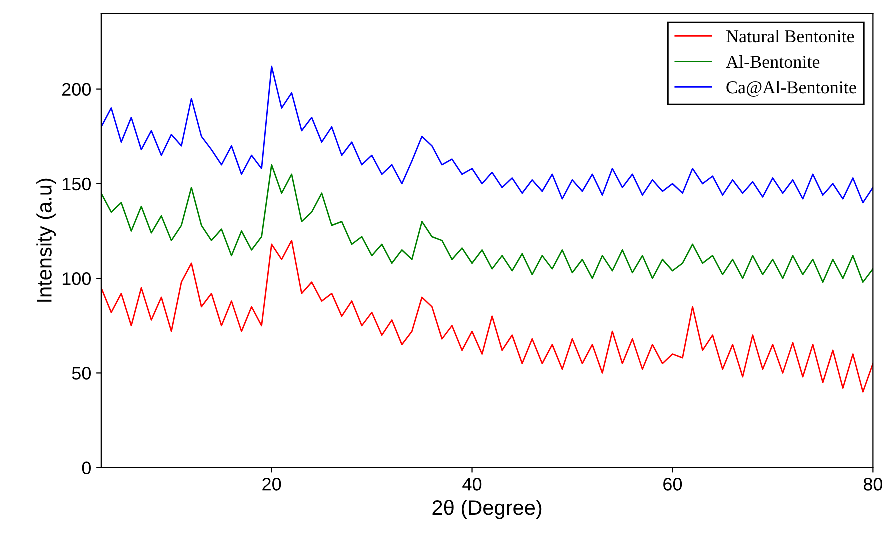 This screenshot has width=882, height=544. I want to click on legend-label: Al-Bentonite, so click(773, 61).